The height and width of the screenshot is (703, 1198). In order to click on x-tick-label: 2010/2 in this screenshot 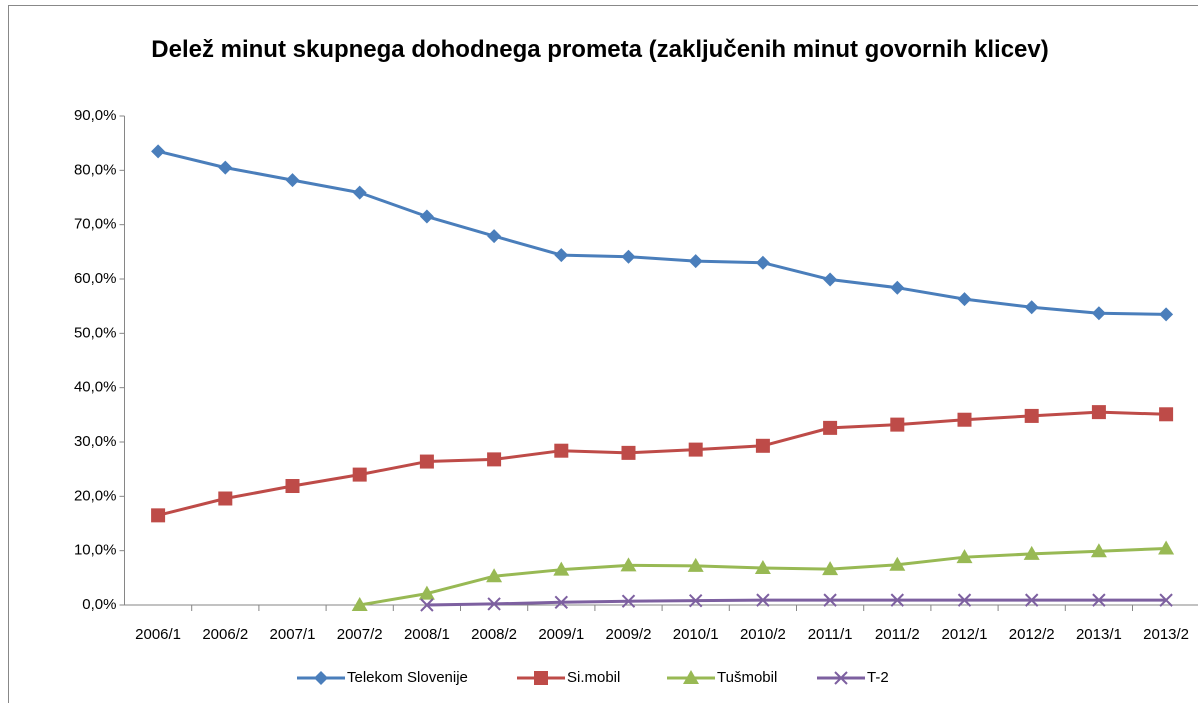, I will do `click(763, 634)`.